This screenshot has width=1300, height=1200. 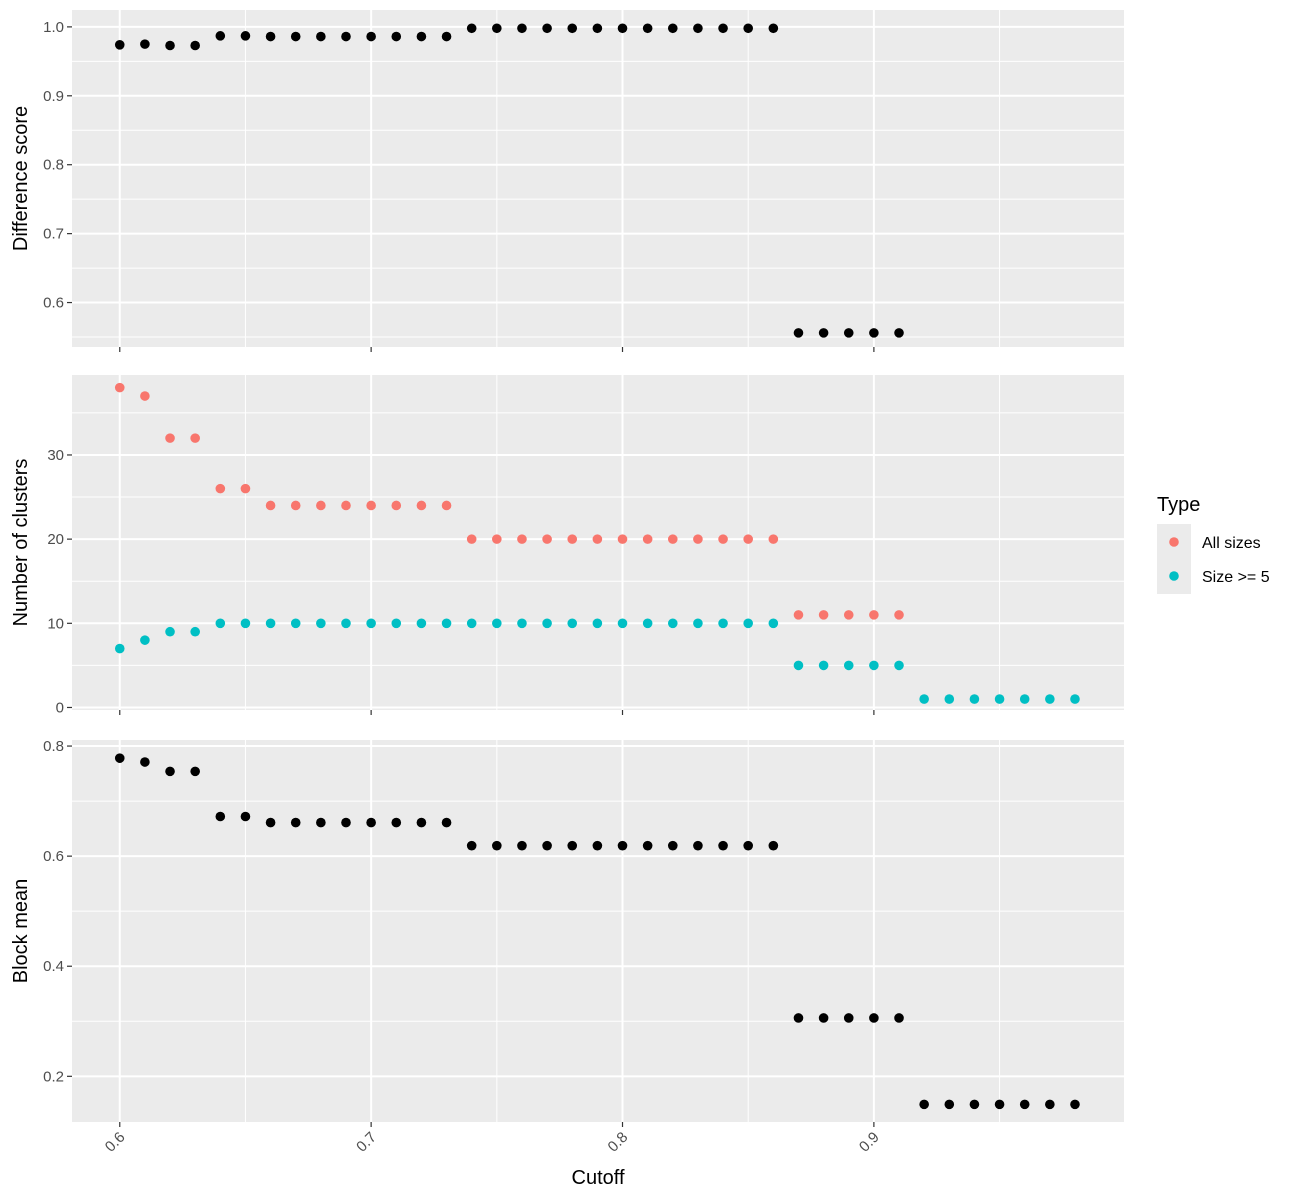 I want to click on y-tick-label: 0.6, so click(x=53, y=303).